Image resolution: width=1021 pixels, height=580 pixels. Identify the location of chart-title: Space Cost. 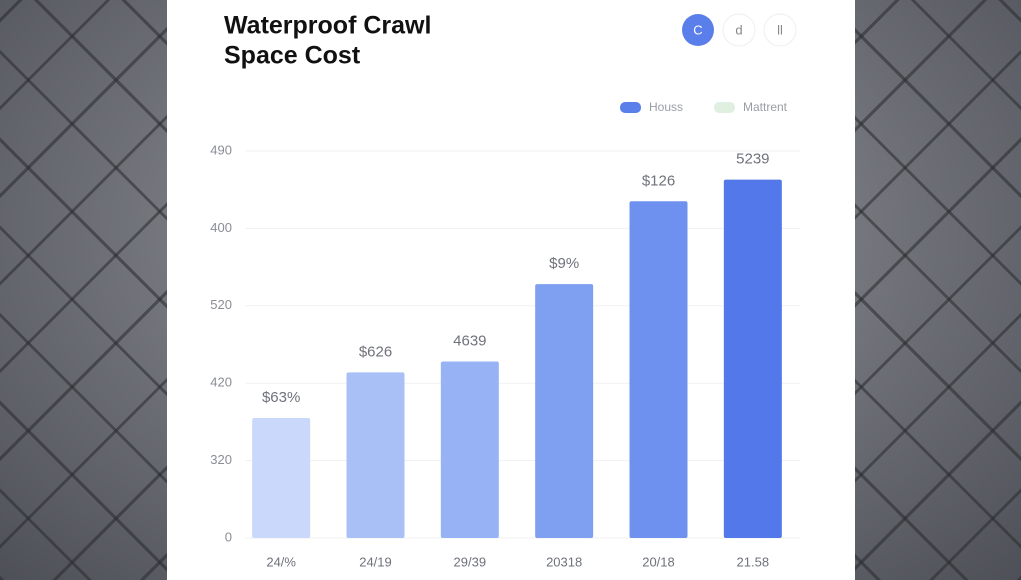
(292, 56).